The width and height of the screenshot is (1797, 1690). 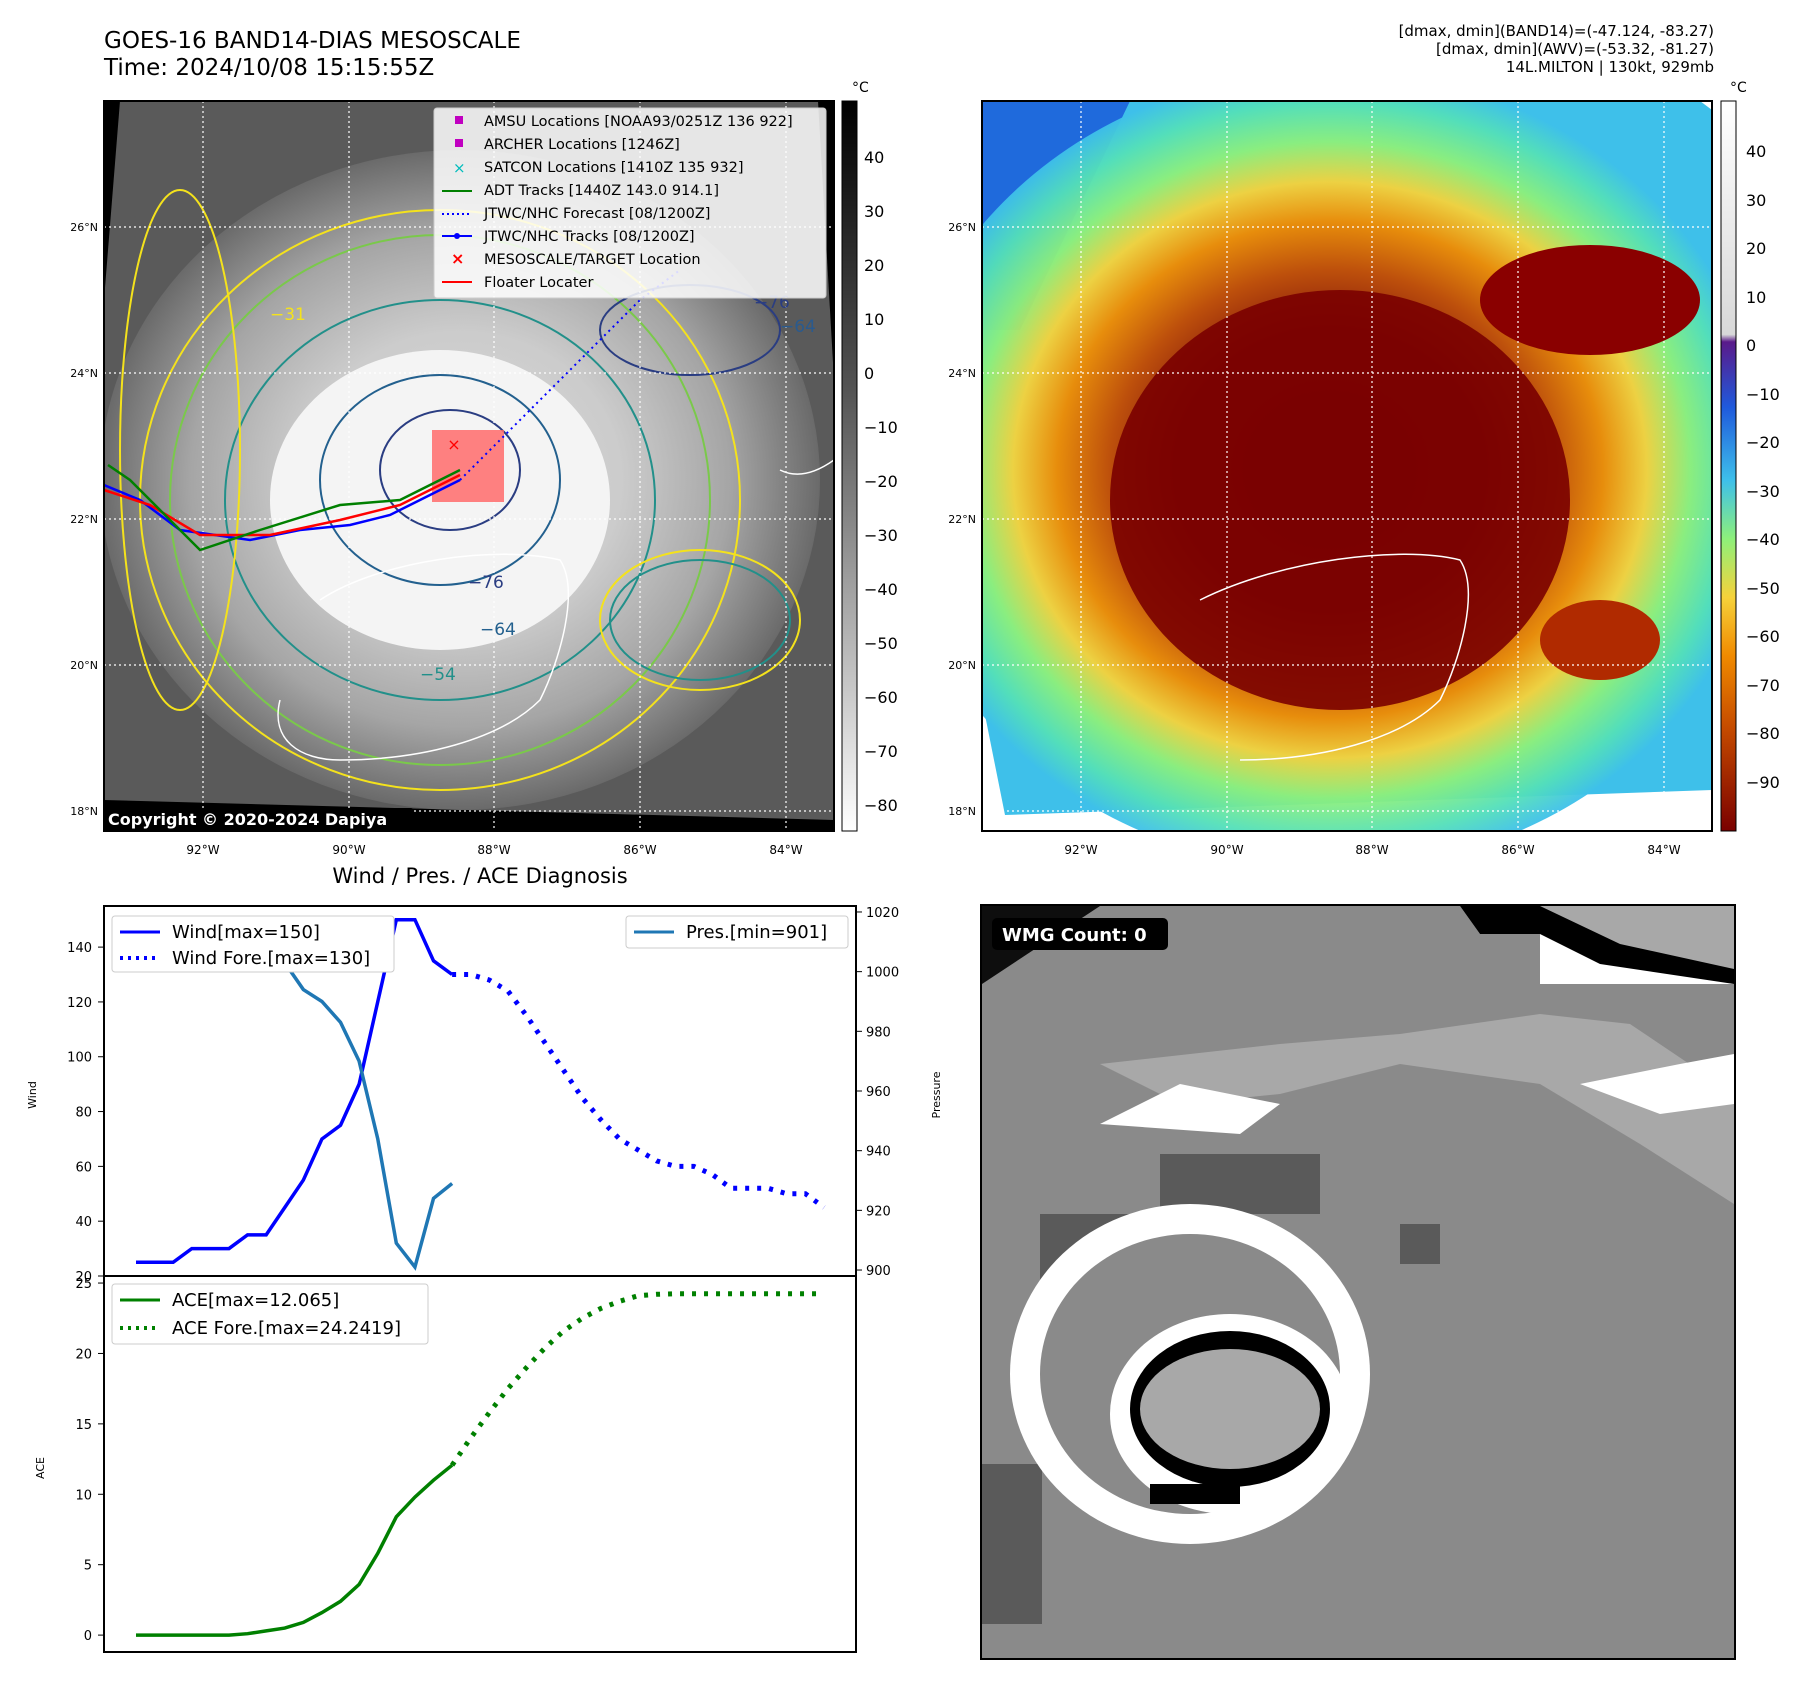 I want to click on legend-floater: Floater Locater, so click(x=538, y=283).